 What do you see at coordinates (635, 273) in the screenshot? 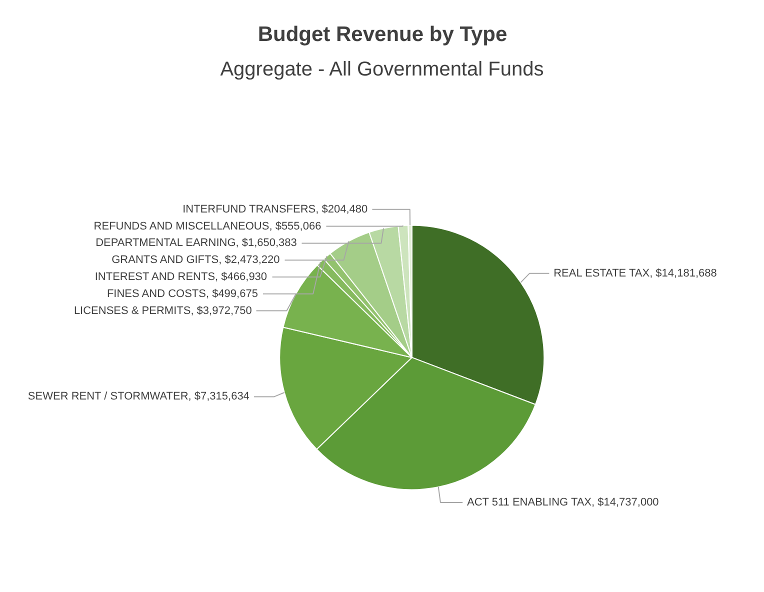
I see `slice-label: REAL ESTATE TAX, $14,181,688` at bounding box center [635, 273].